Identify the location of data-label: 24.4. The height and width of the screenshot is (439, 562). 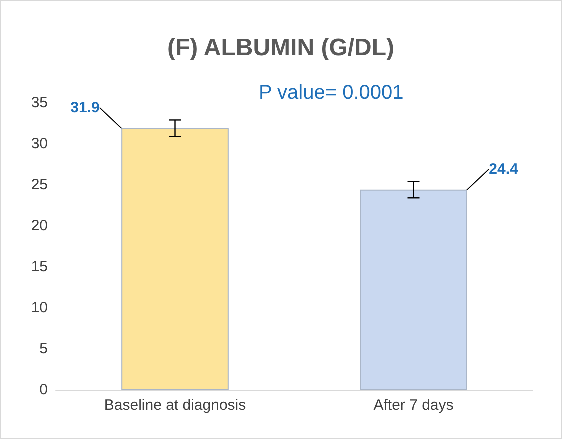
(504, 169).